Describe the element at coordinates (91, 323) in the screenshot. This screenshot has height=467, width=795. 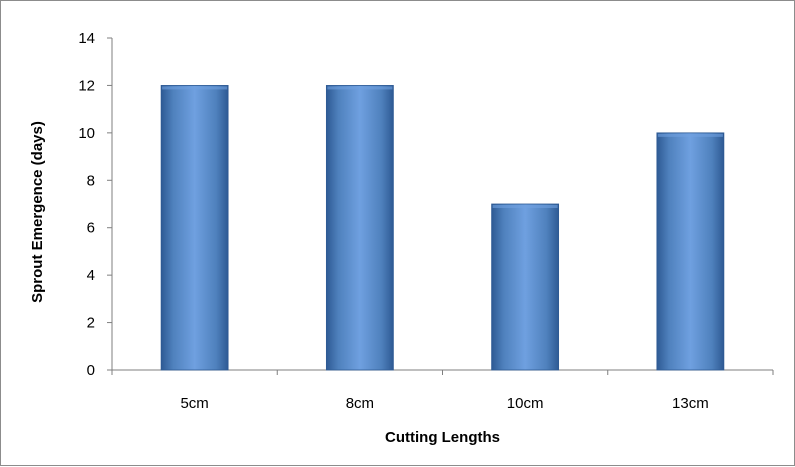
I see `y-tick-label: 2` at that location.